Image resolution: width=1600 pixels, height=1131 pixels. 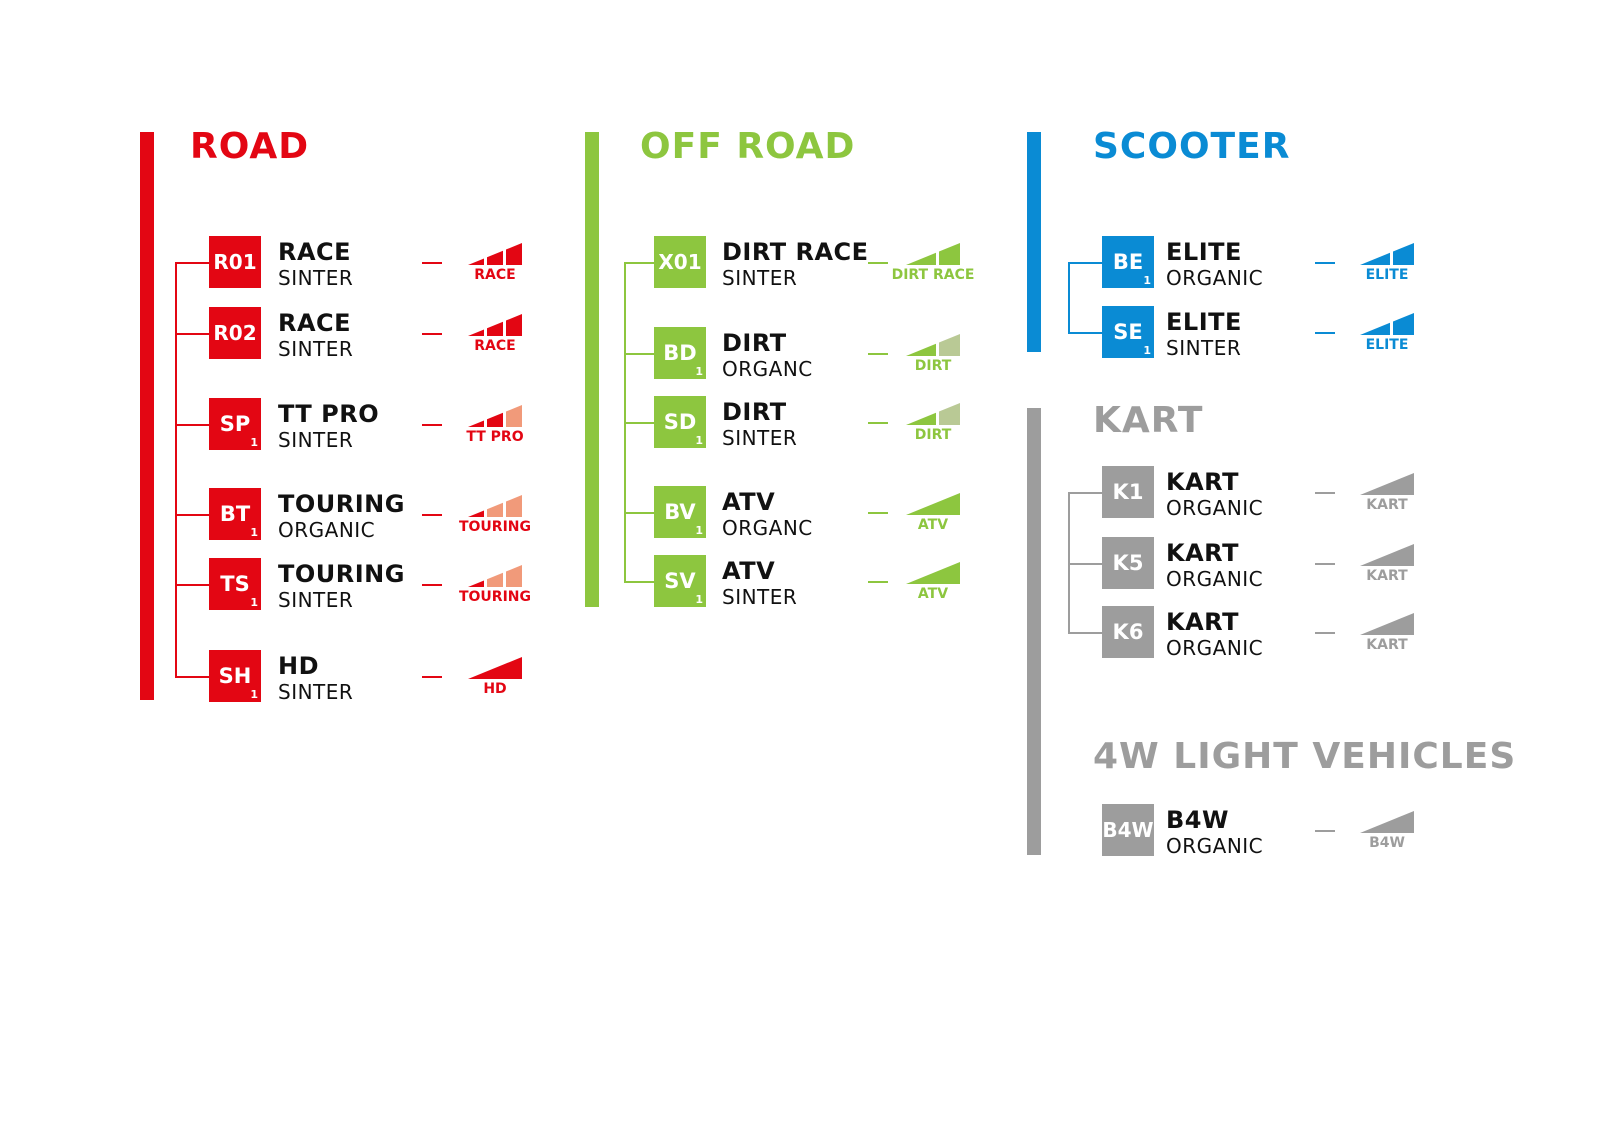 I want to click on product-code: R01, so click(x=235, y=262).